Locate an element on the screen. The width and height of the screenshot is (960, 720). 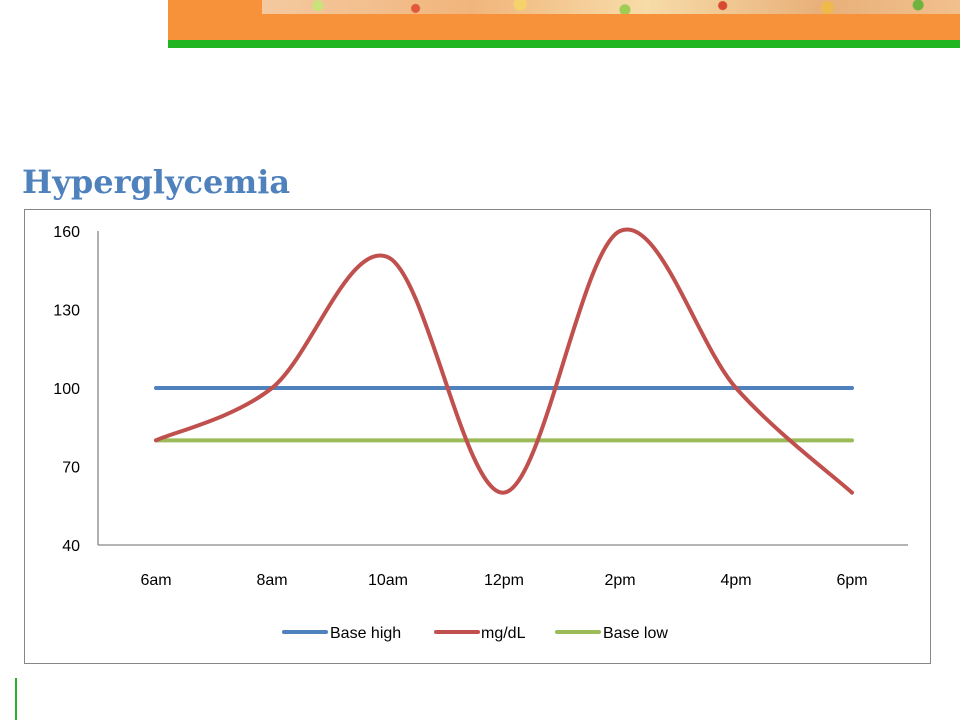
x-tick-label: 4pm is located at coordinates (735, 580).